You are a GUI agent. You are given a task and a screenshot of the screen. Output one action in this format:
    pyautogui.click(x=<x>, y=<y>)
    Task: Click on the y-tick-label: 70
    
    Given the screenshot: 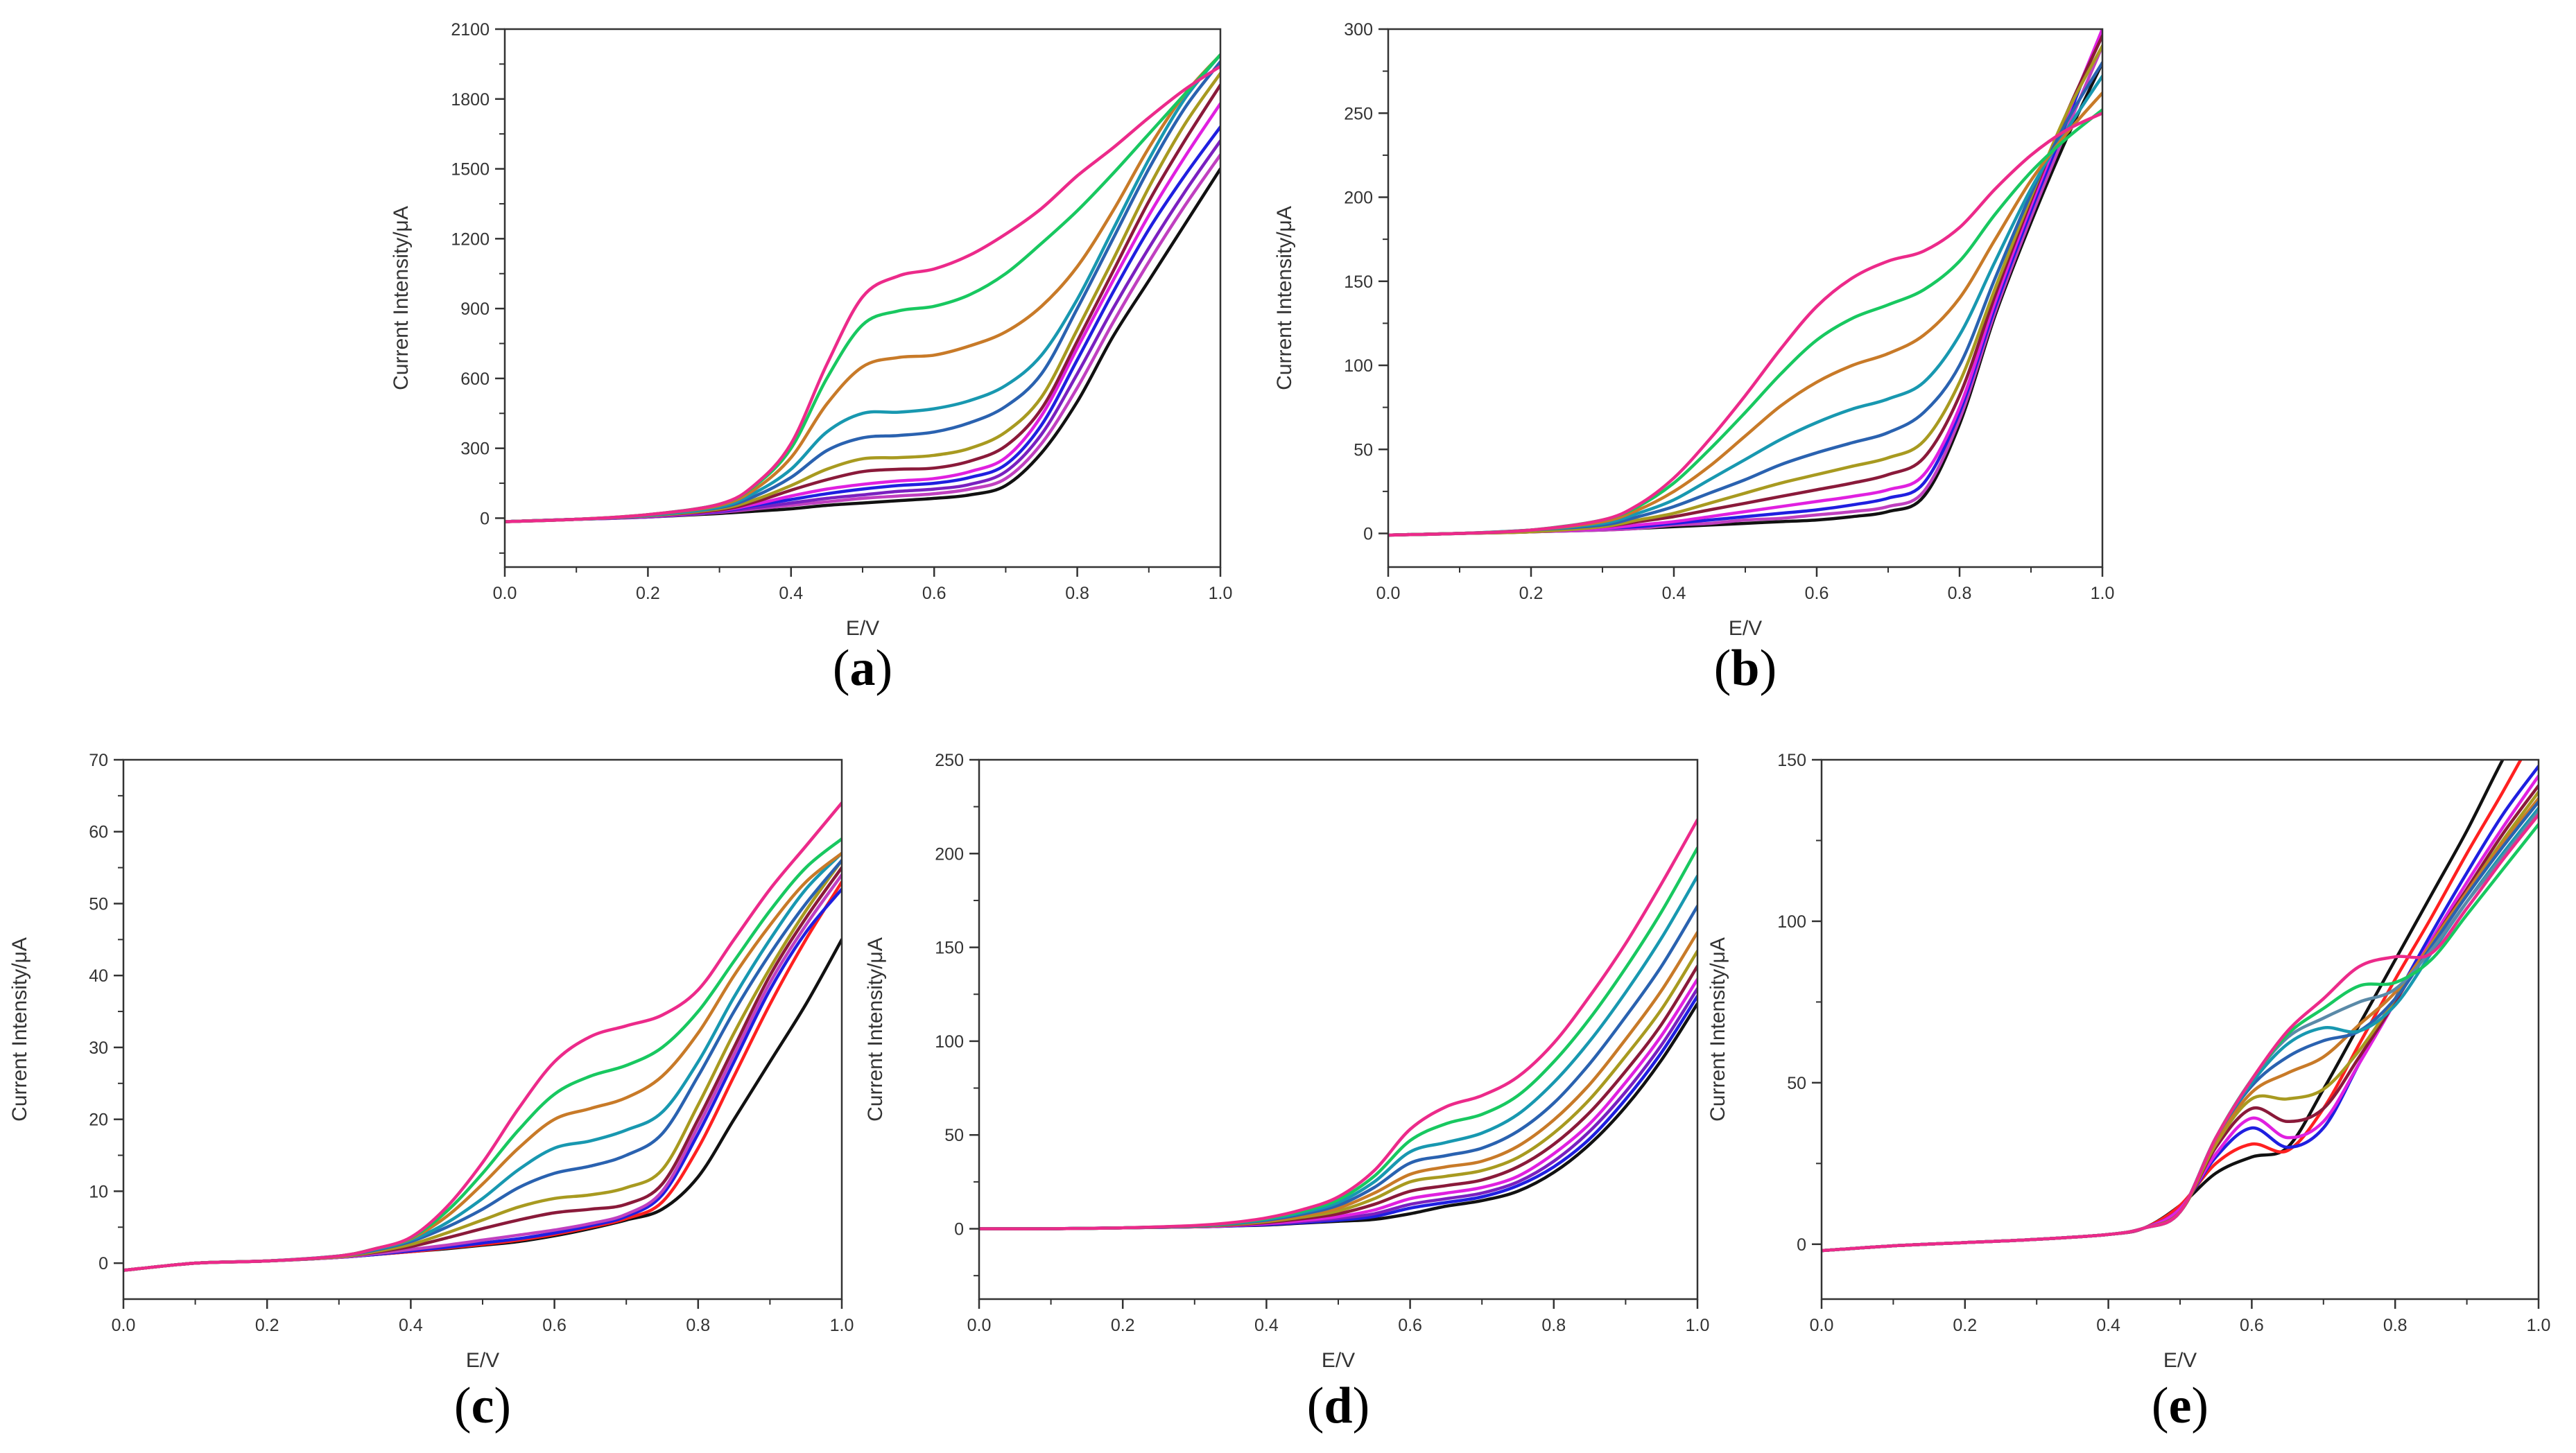 What is the action you would take?
    pyautogui.click(x=98, y=761)
    